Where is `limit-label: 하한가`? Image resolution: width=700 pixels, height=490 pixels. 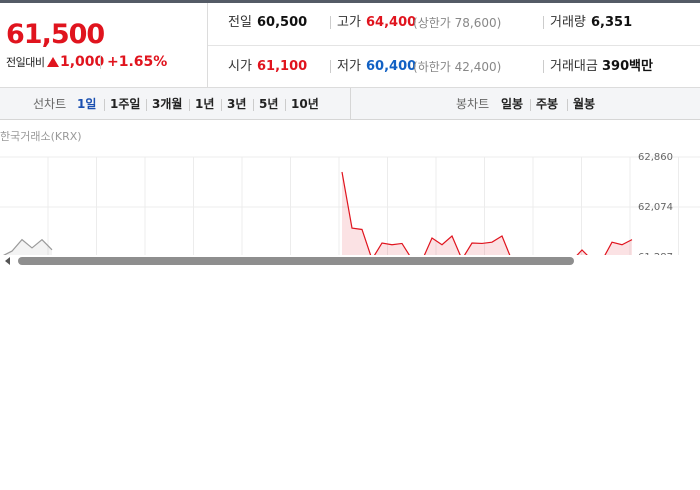 limit-label: 하한가 is located at coordinates (434, 67).